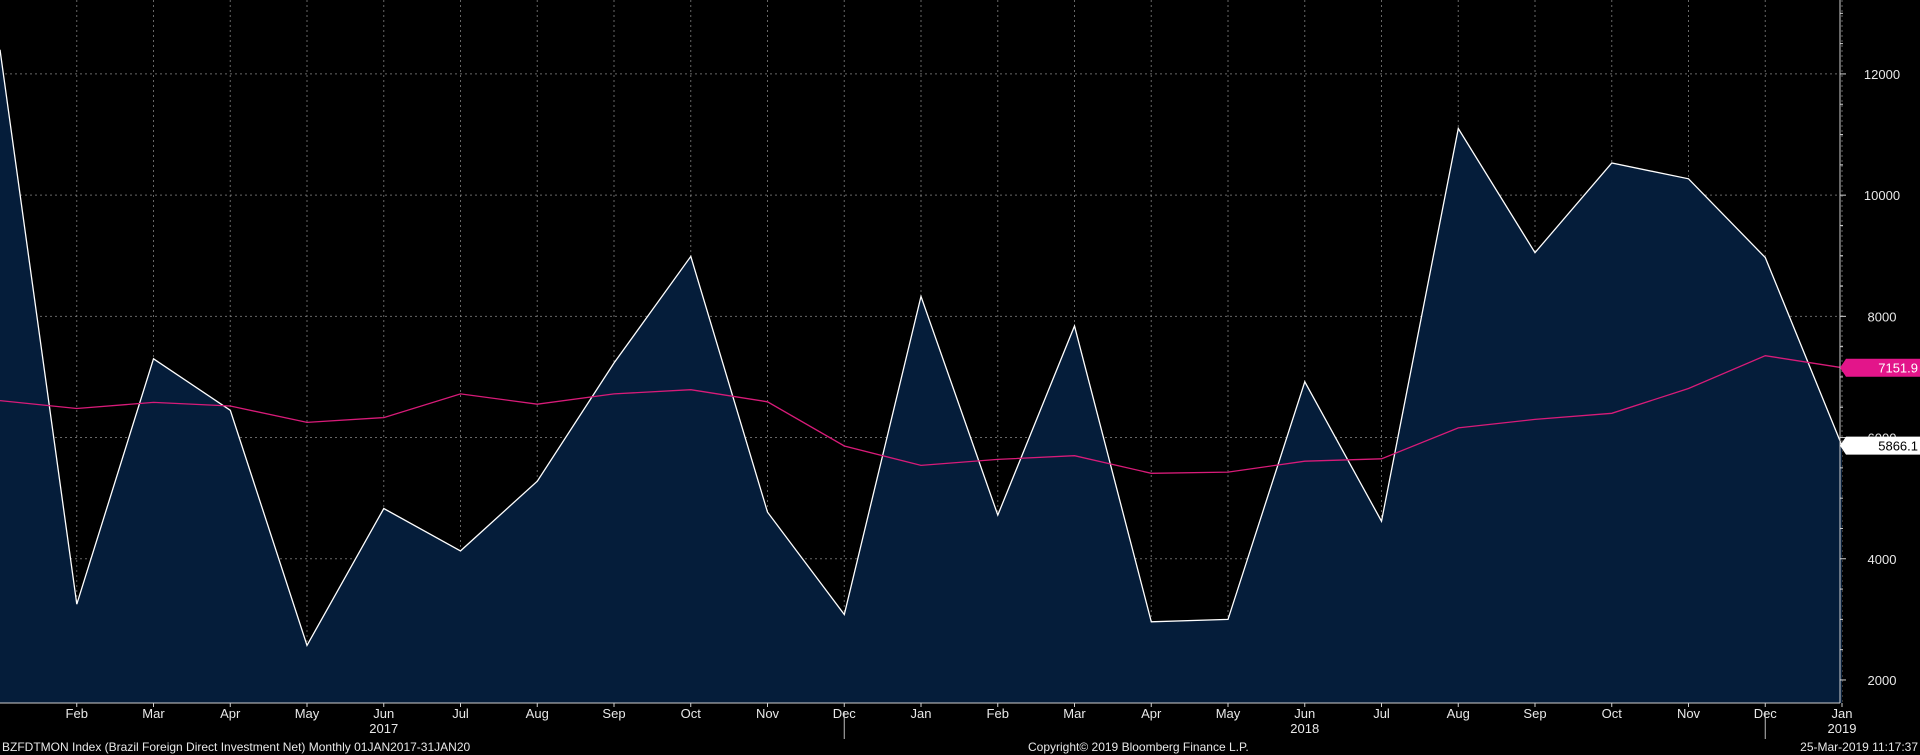 This screenshot has width=1920, height=755. Describe the element at coordinates (1882, 680) in the screenshot. I see `y-tick-label: 2000` at that location.